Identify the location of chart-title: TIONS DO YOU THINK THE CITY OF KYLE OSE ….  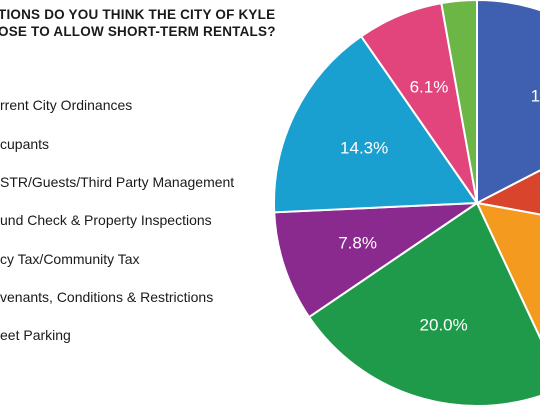
(138, 23).